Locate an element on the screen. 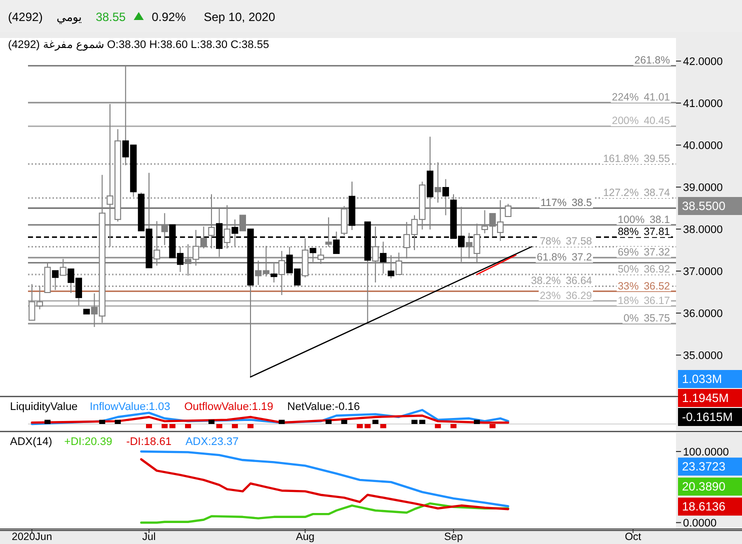 This screenshot has height=544, width=742. y-tick-label: 39.0000 is located at coordinates (703, 188).